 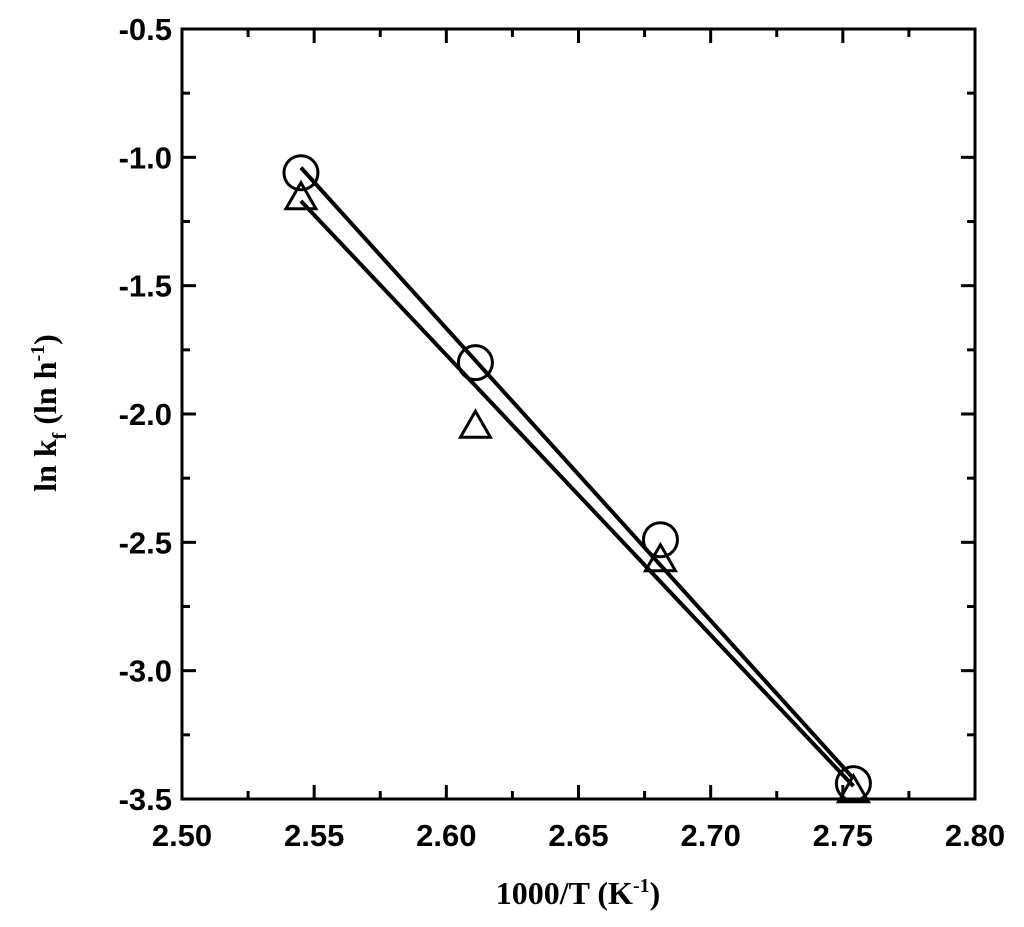 I want to click on y-tick-label: -2.0, so click(x=145, y=414).